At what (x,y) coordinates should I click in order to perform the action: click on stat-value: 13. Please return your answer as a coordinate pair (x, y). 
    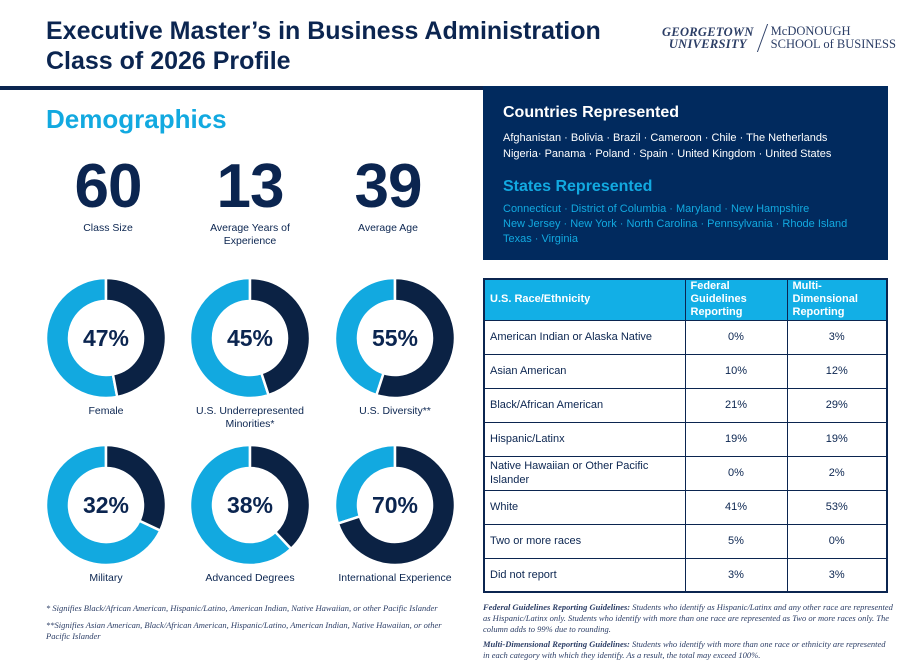
    Looking at the image, I should click on (250, 186).